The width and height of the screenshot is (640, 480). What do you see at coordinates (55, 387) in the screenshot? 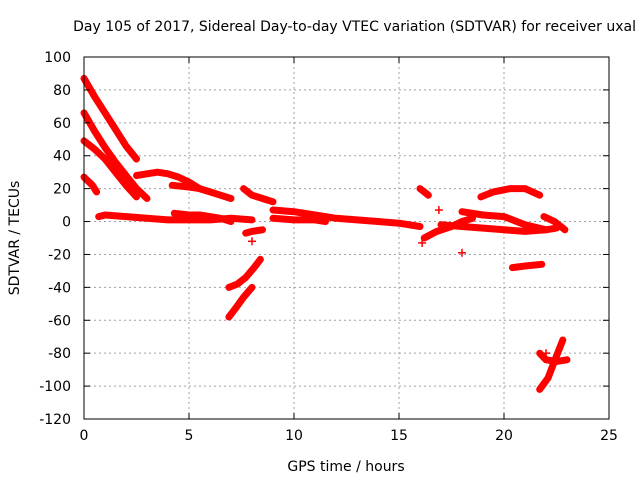
I see `y-tick-label: -100` at bounding box center [55, 387].